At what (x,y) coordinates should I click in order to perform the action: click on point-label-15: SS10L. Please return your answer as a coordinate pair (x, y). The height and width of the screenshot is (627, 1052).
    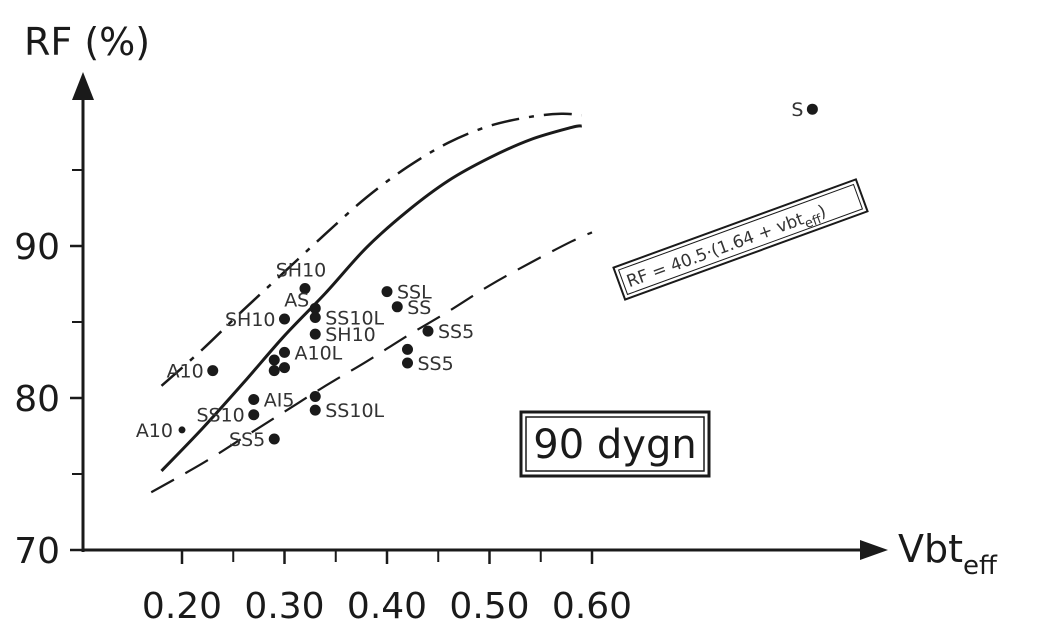
    Looking at the image, I should click on (354, 411).